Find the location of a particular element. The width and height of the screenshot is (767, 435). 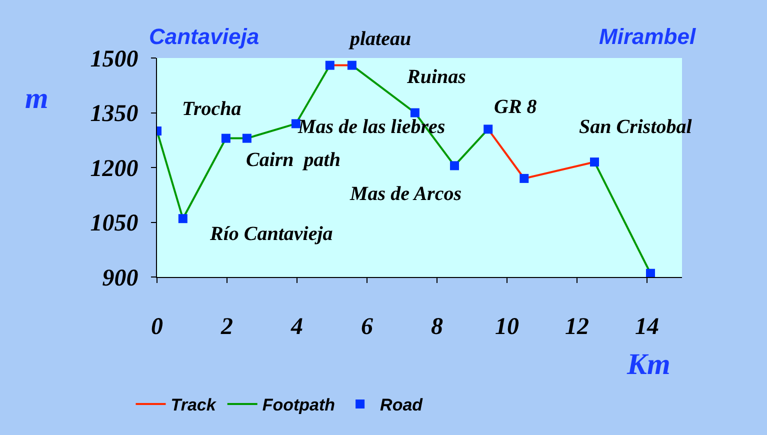

x-tick-label: 12 is located at coordinates (577, 327).